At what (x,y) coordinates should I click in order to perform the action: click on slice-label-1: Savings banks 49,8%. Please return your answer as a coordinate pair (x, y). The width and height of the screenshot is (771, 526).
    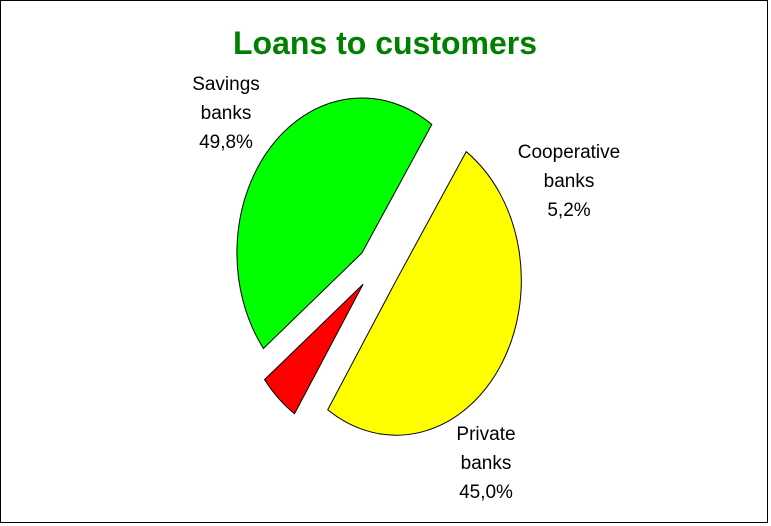
    Looking at the image, I should click on (226, 113).